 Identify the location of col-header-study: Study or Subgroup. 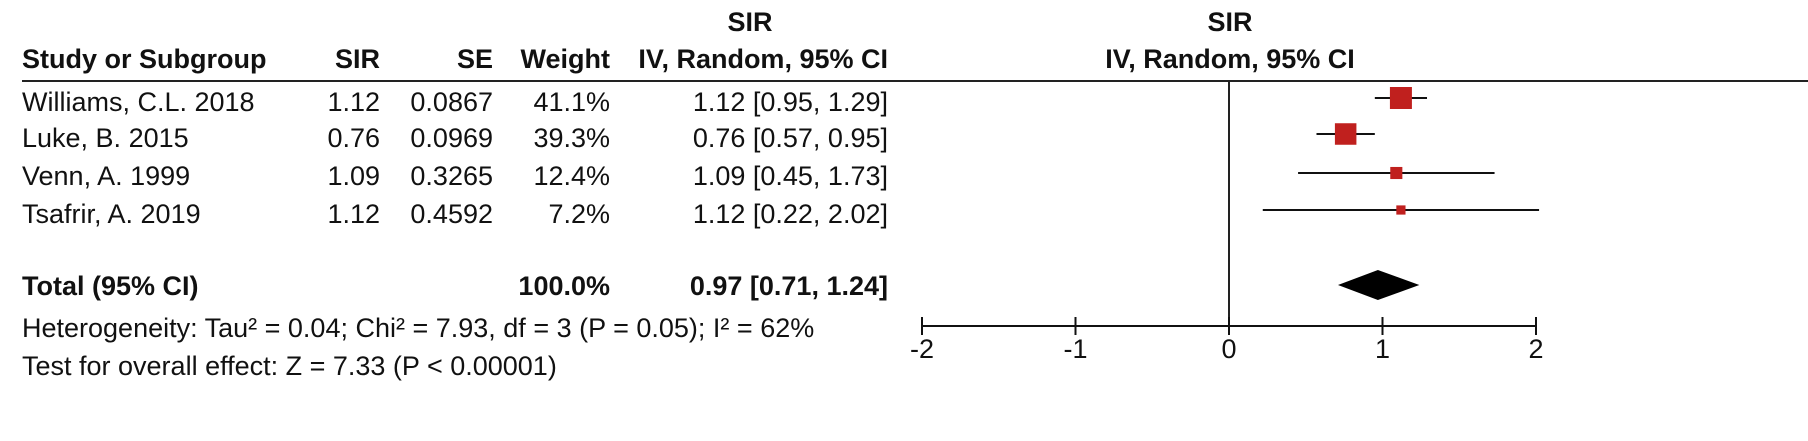
(144, 59).